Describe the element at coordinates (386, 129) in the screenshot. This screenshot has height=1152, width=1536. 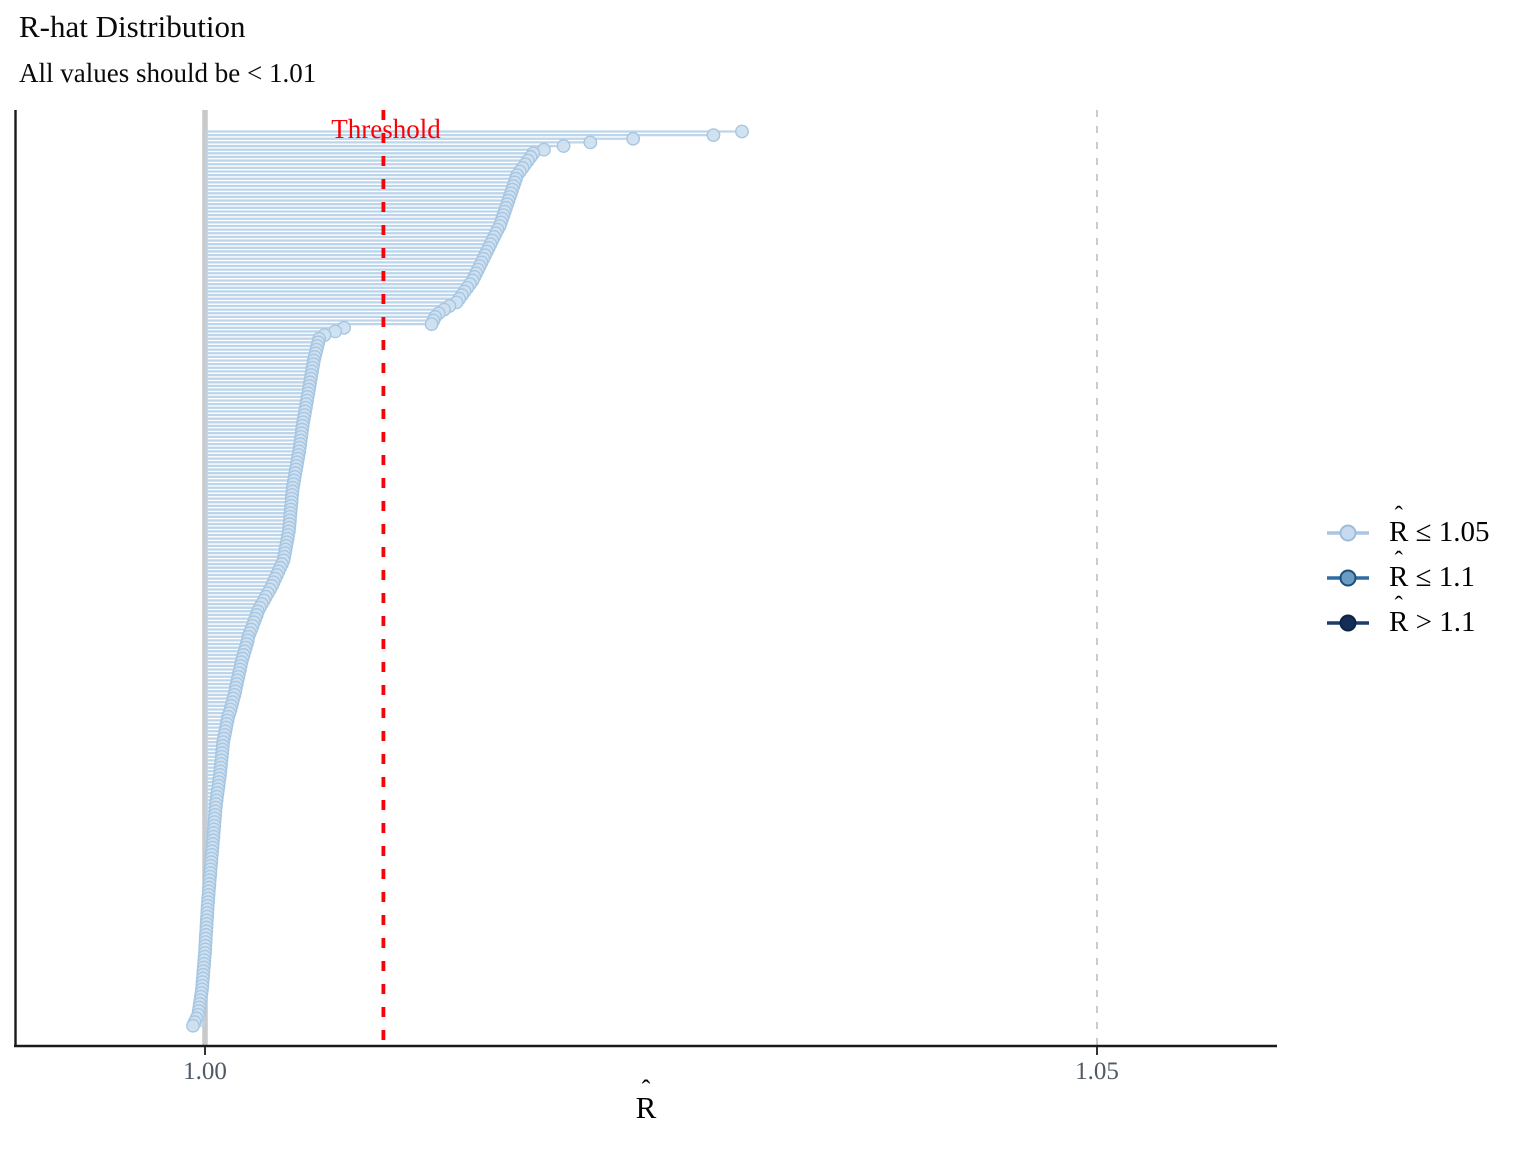
I see `threshold-annotation: Threshold` at that location.